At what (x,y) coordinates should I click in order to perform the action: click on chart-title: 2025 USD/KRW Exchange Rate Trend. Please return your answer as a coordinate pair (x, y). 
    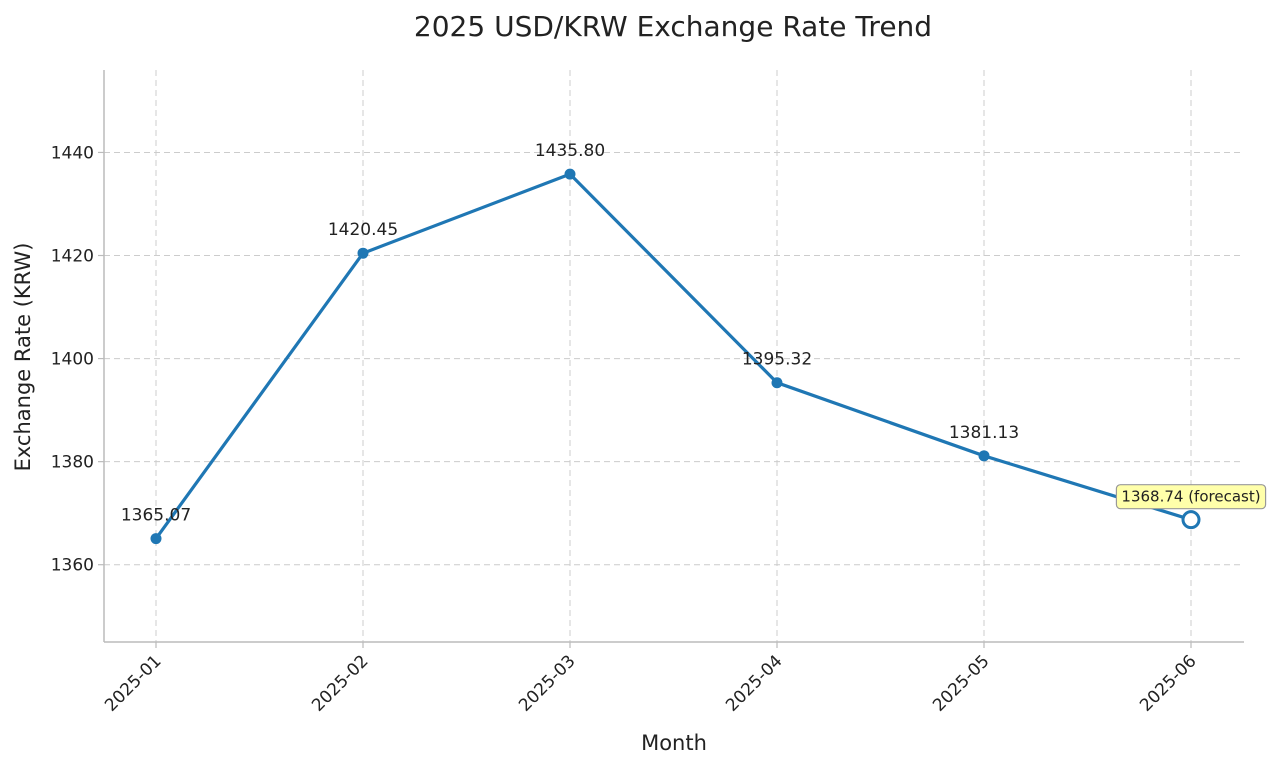
    Looking at the image, I should click on (673, 26).